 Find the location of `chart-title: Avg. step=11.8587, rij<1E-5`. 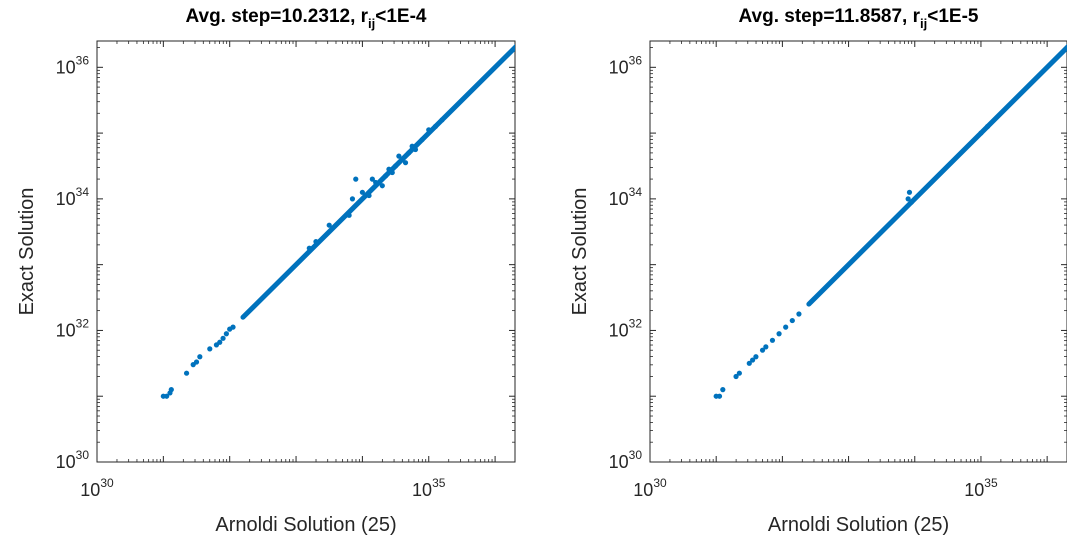

chart-title: Avg. step=11.8587, rij<1E-5 is located at coordinates (859, 18).